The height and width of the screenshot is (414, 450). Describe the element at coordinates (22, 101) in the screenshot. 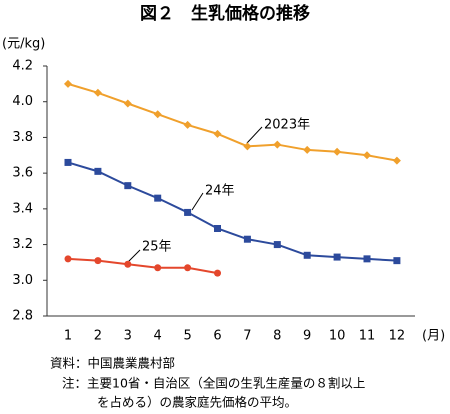

I see `y-tick-label: 4.0` at that location.